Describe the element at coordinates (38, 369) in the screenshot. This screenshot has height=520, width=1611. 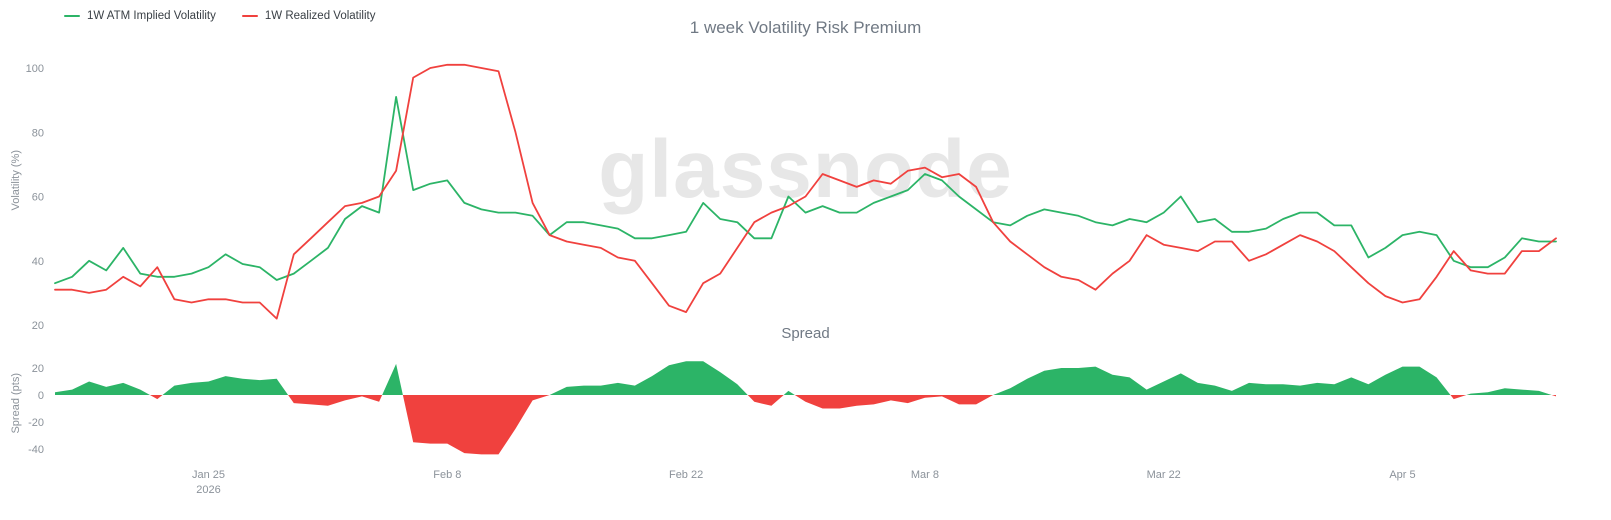
I see `spread-y-tick-label: 20` at that location.